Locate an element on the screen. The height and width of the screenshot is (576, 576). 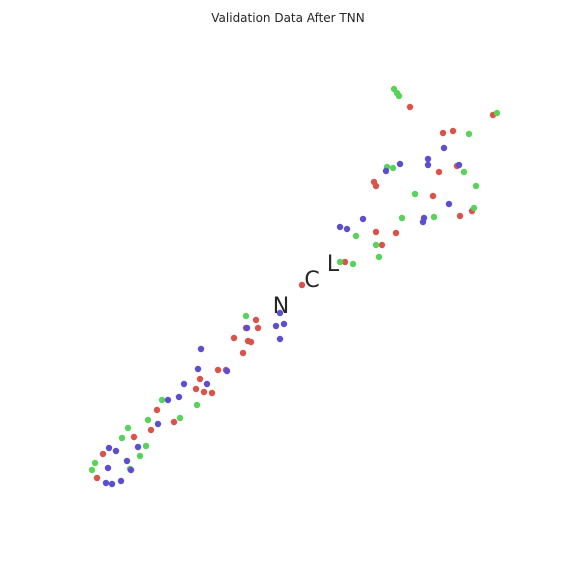
annotation-c: C is located at coordinates (311, 280).